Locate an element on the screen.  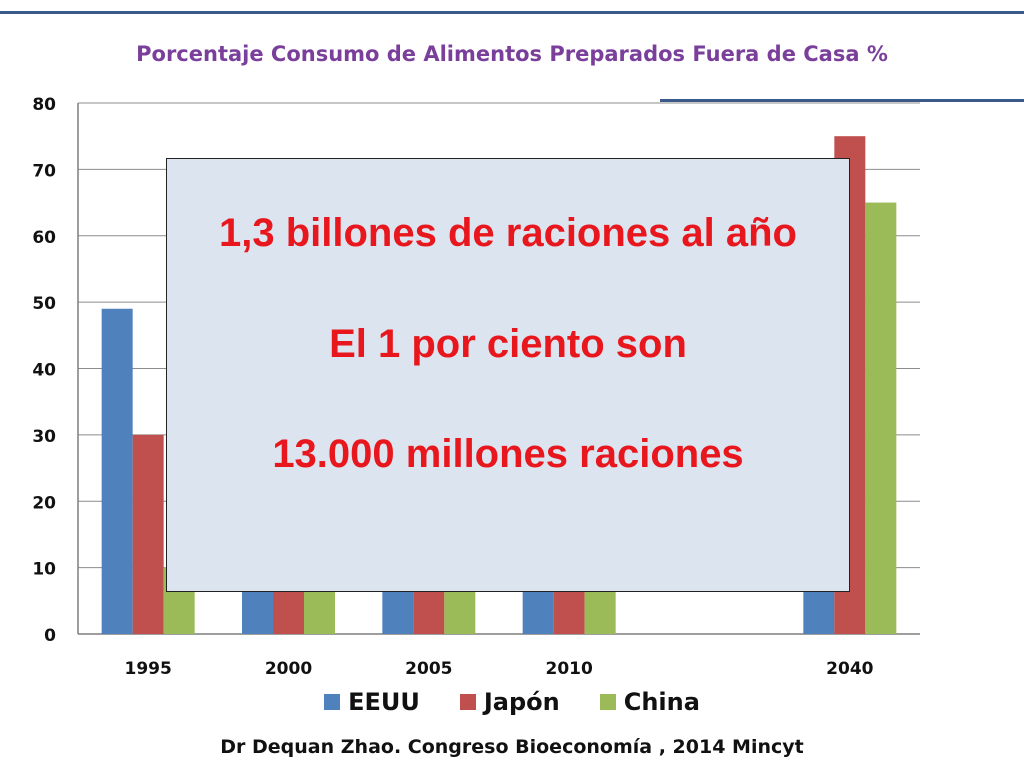
y-tick-label: 60 is located at coordinates (44, 238).